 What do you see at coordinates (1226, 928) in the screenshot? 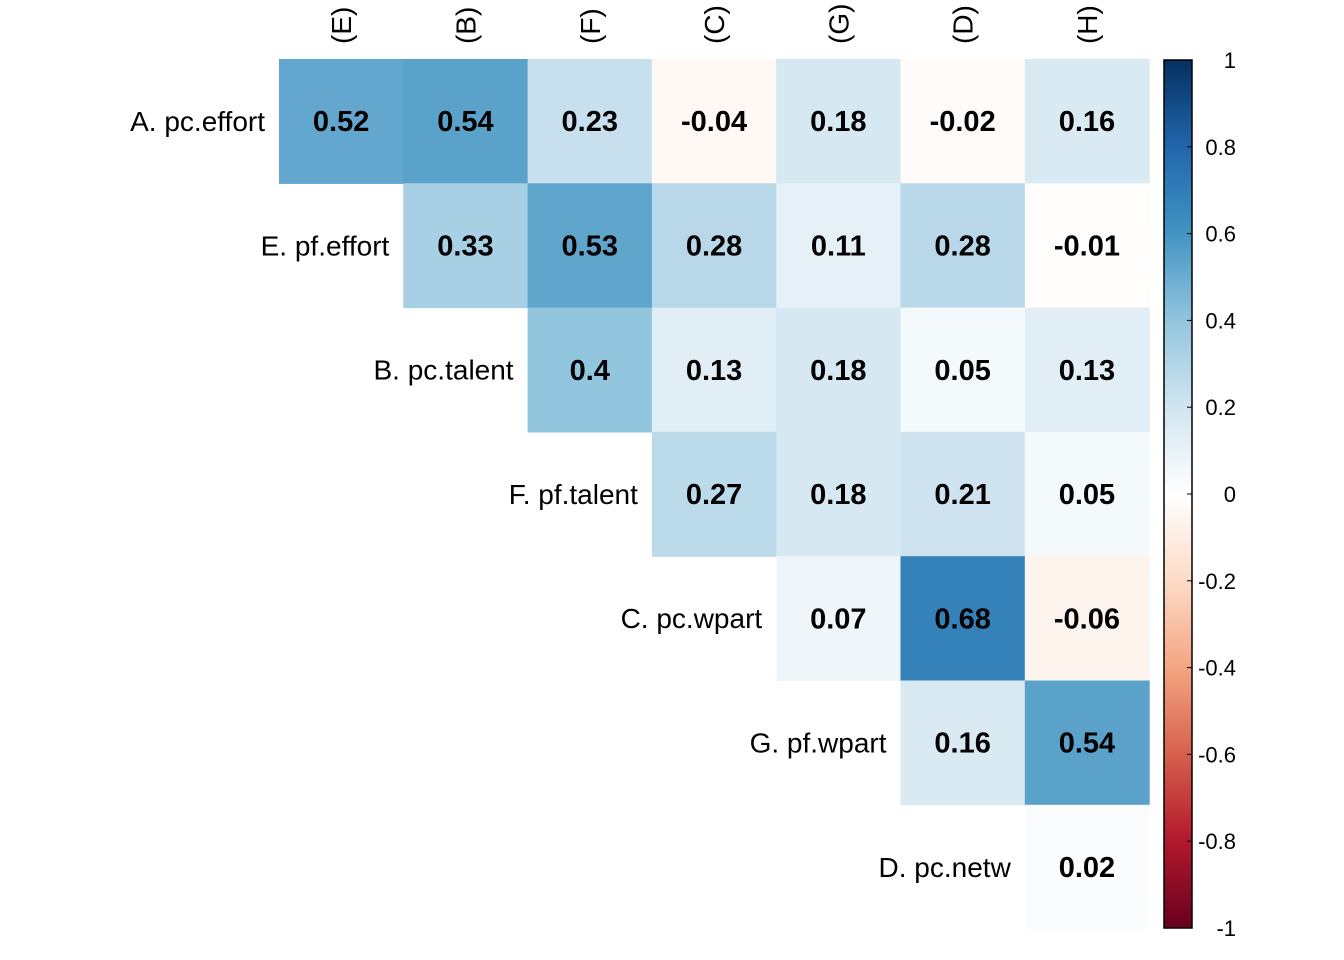
I see `legend-tick-label: -1` at bounding box center [1226, 928].